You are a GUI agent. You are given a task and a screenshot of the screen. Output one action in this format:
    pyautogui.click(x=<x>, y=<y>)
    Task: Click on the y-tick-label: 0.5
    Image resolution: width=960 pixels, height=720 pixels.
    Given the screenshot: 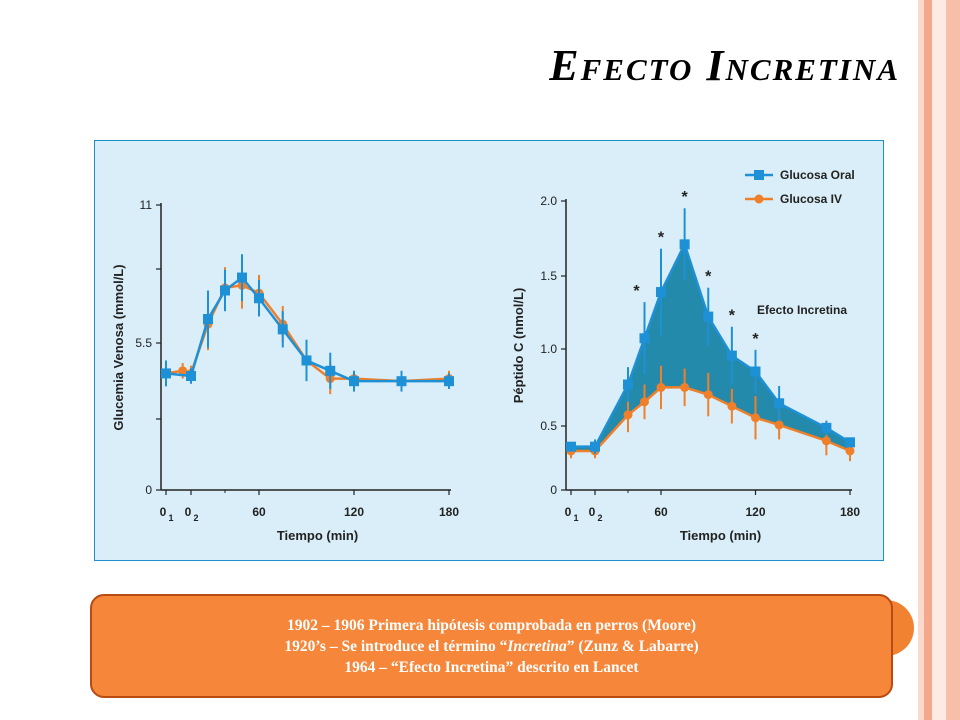 What is the action you would take?
    pyautogui.click(x=548, y=426)
    